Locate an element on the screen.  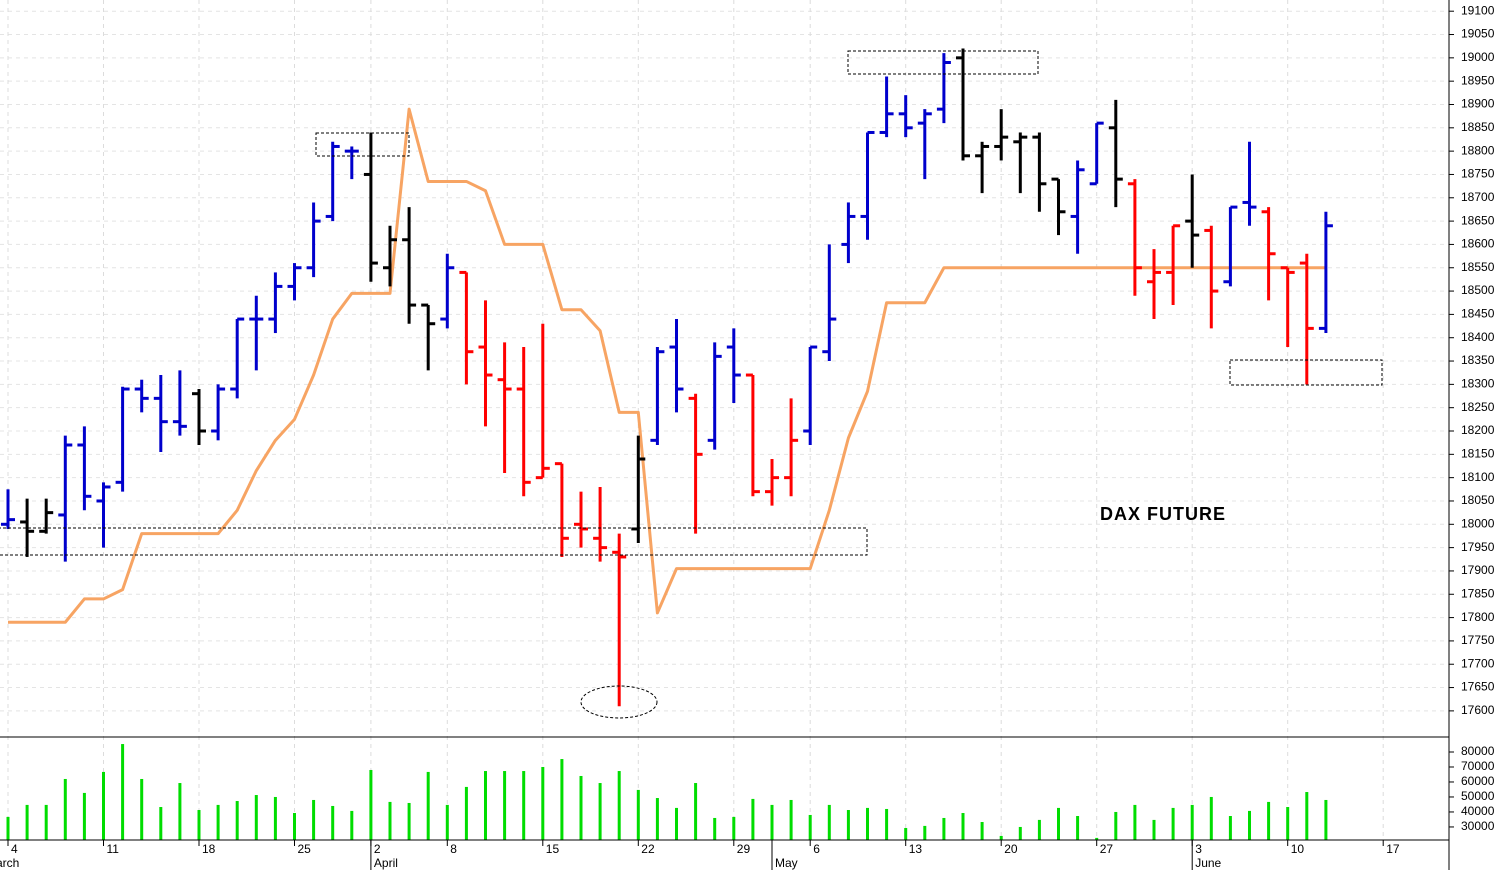
y-tick-label: 17750 is located at coordinates (1478, 640).